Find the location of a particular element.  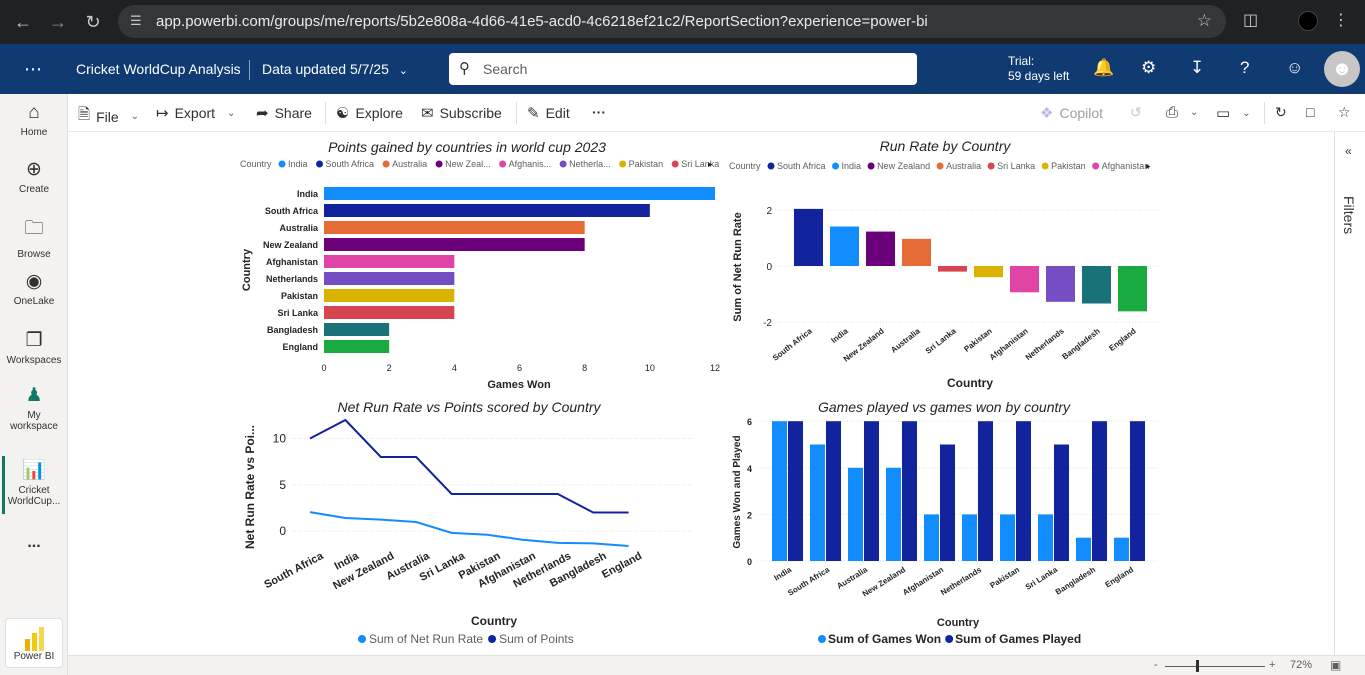

settings-gear-icon: ⚙ is located at coordinates (1149, 67).